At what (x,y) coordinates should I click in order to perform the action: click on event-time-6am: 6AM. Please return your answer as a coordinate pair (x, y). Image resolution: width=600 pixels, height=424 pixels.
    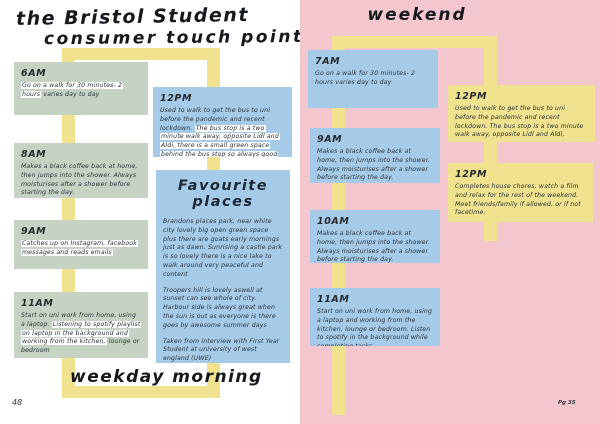
    Looking at the image, I should click on (34, 73).